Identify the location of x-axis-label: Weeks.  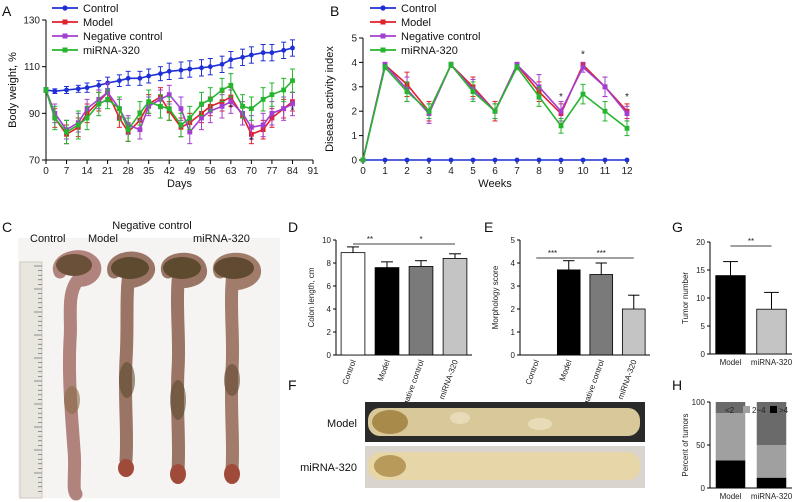
(495, 184).